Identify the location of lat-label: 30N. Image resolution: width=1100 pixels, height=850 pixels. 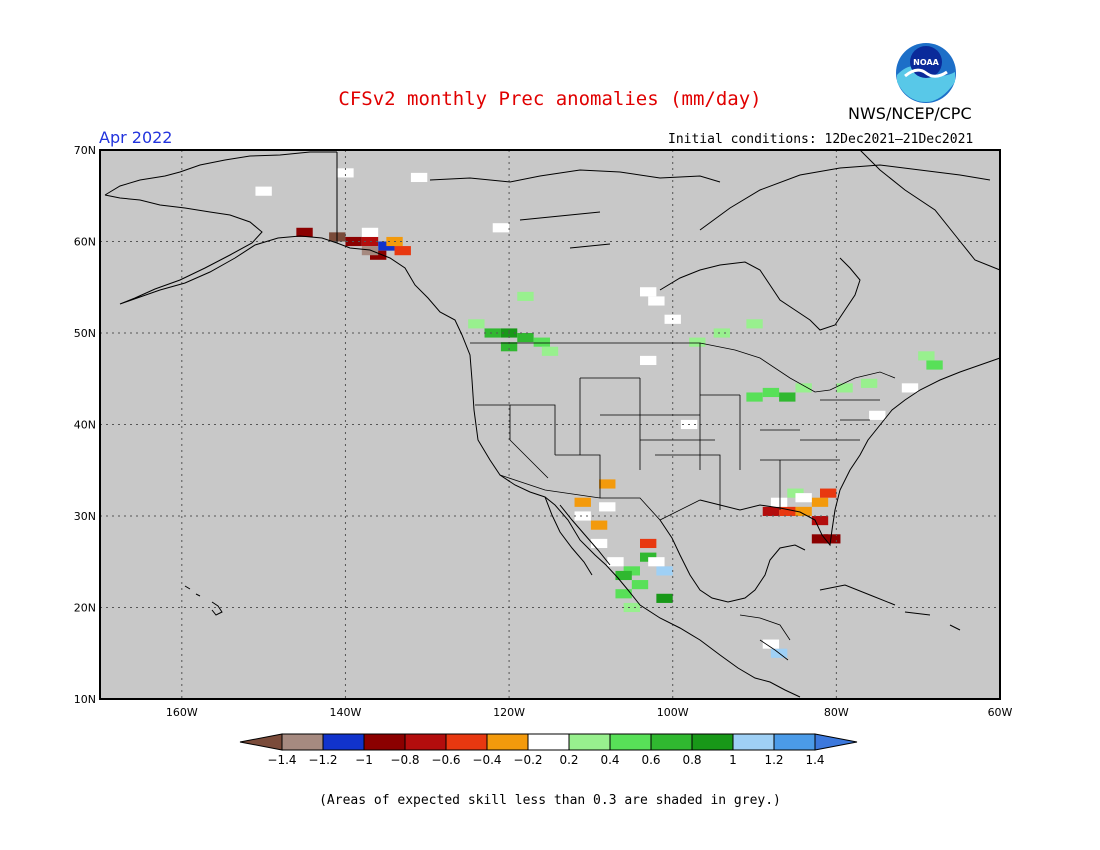
(85, 516).